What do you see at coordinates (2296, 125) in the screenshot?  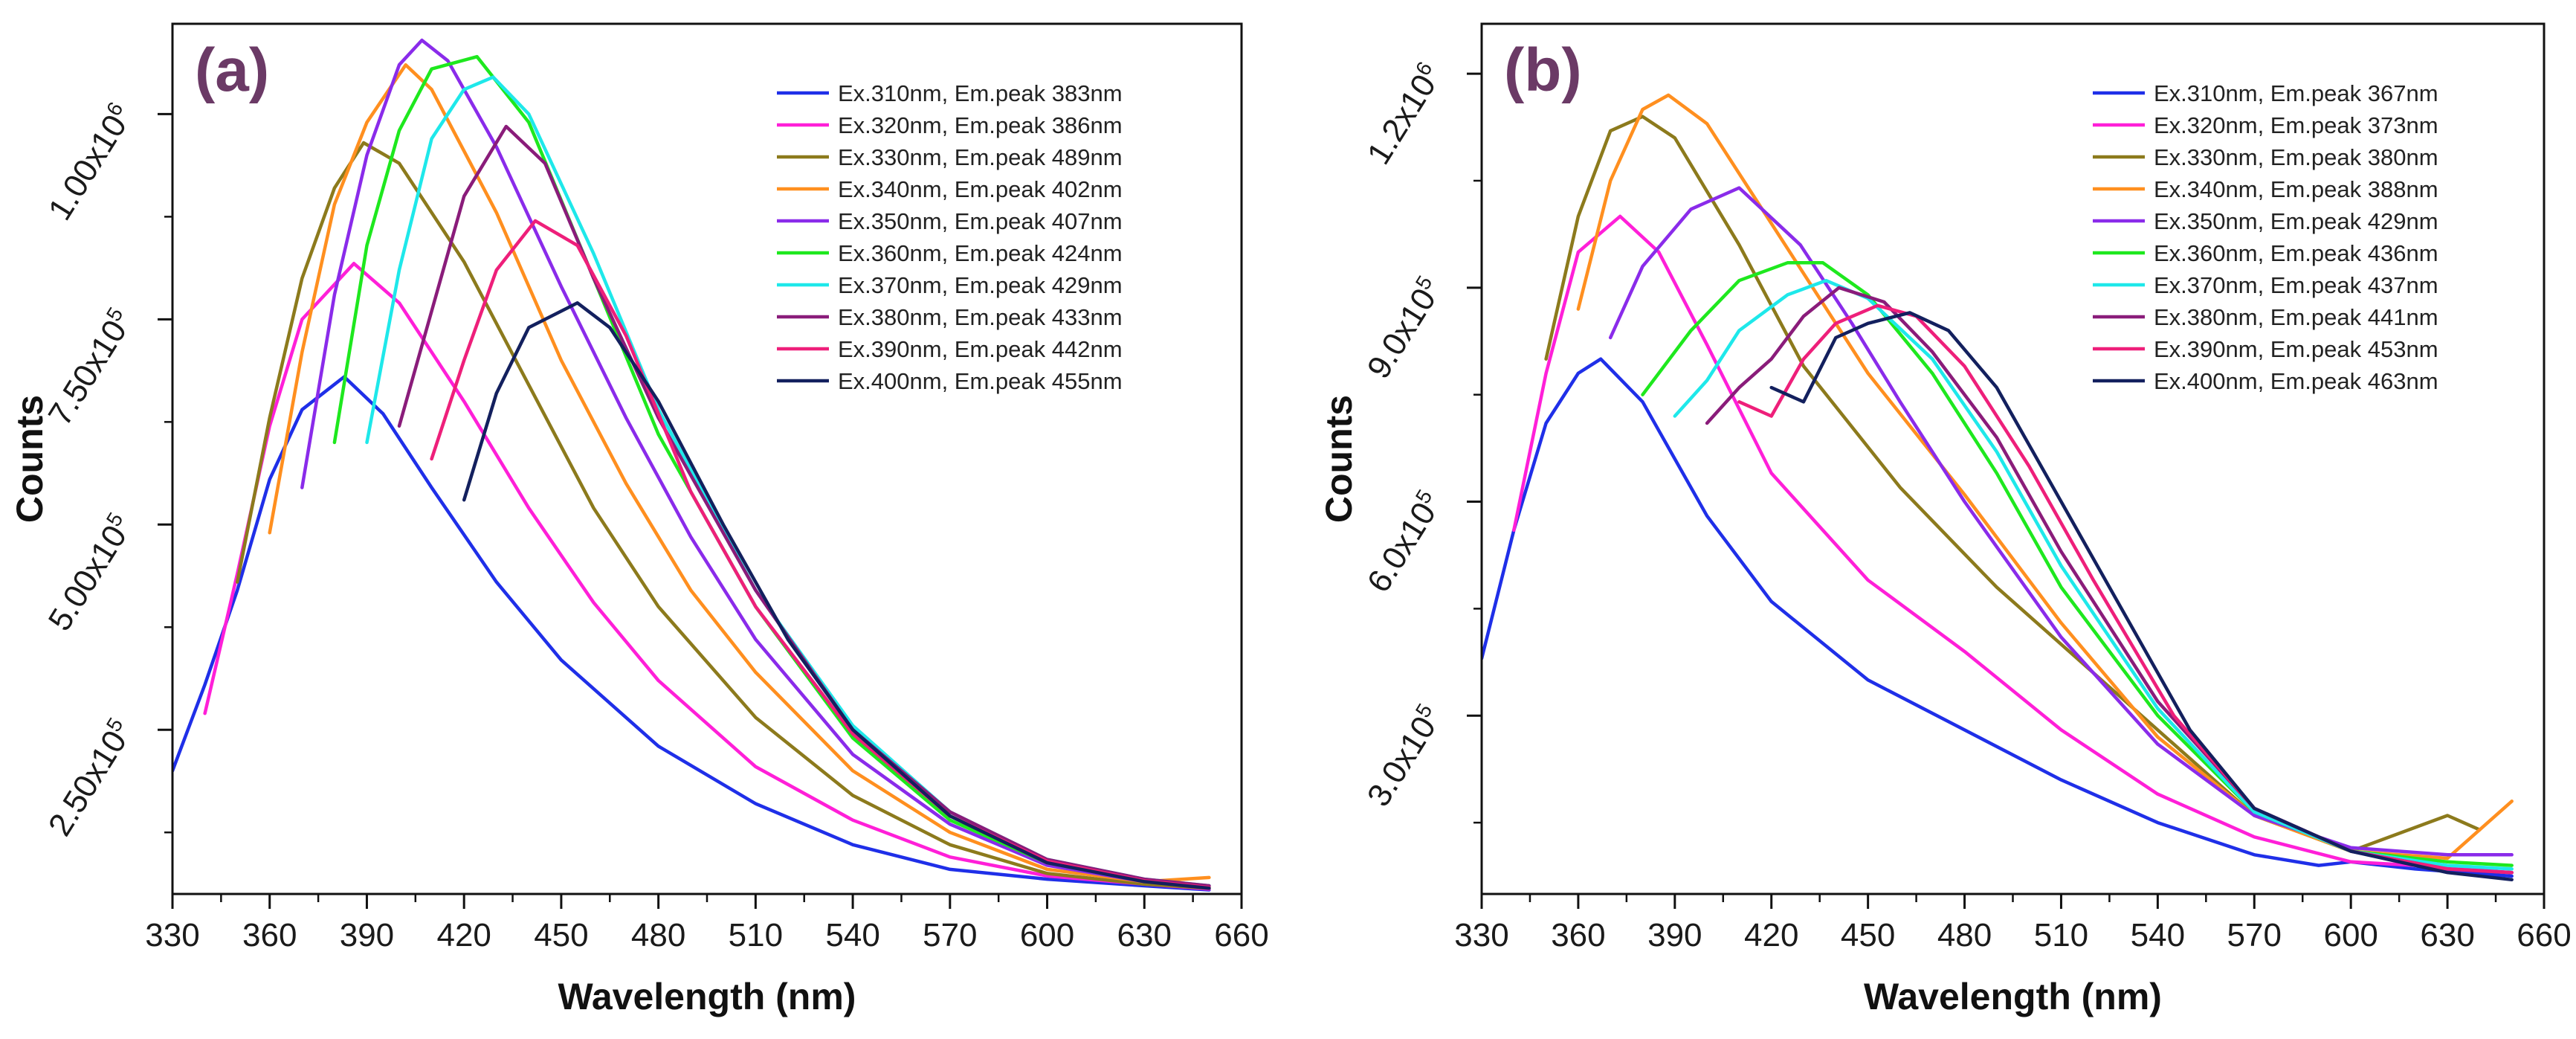 I see `legend-entry: Ex.320nm, Em.peak 373nm` at bounding box center [2296, 125].